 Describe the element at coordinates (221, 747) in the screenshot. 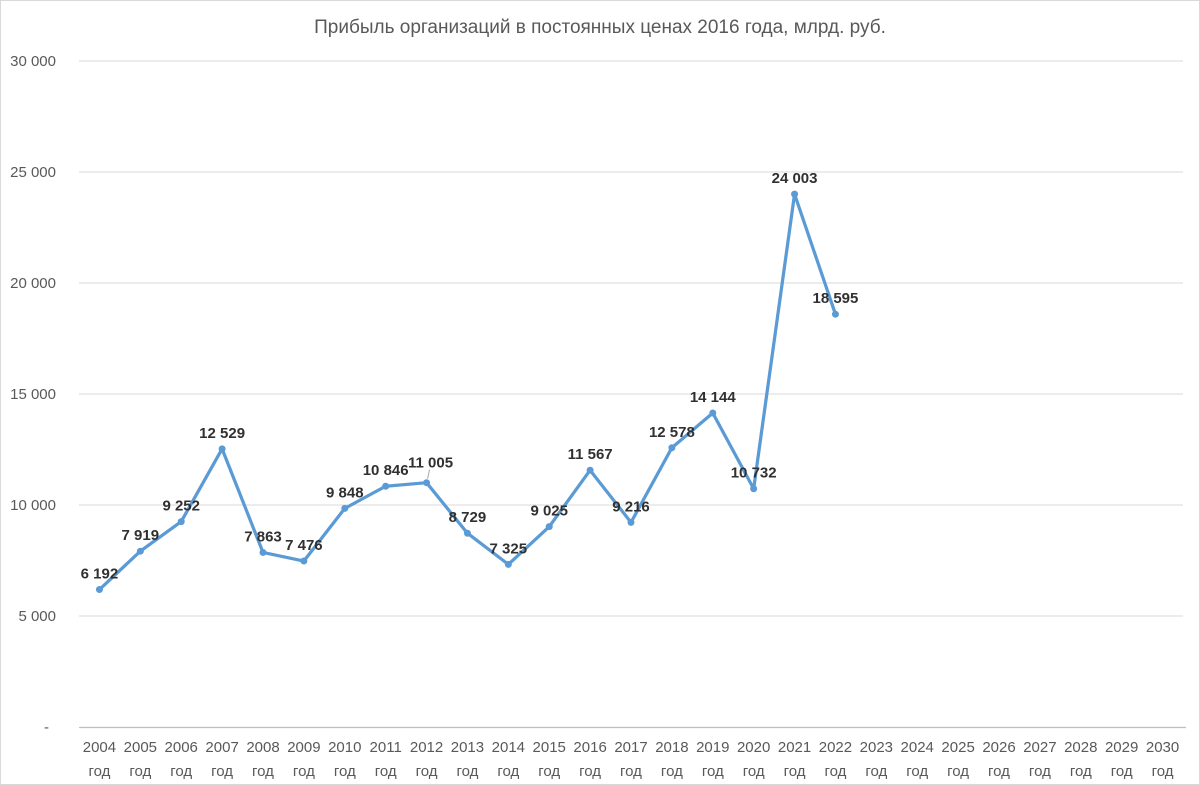

I see `x-axis-label-2007: 2007` at that location.